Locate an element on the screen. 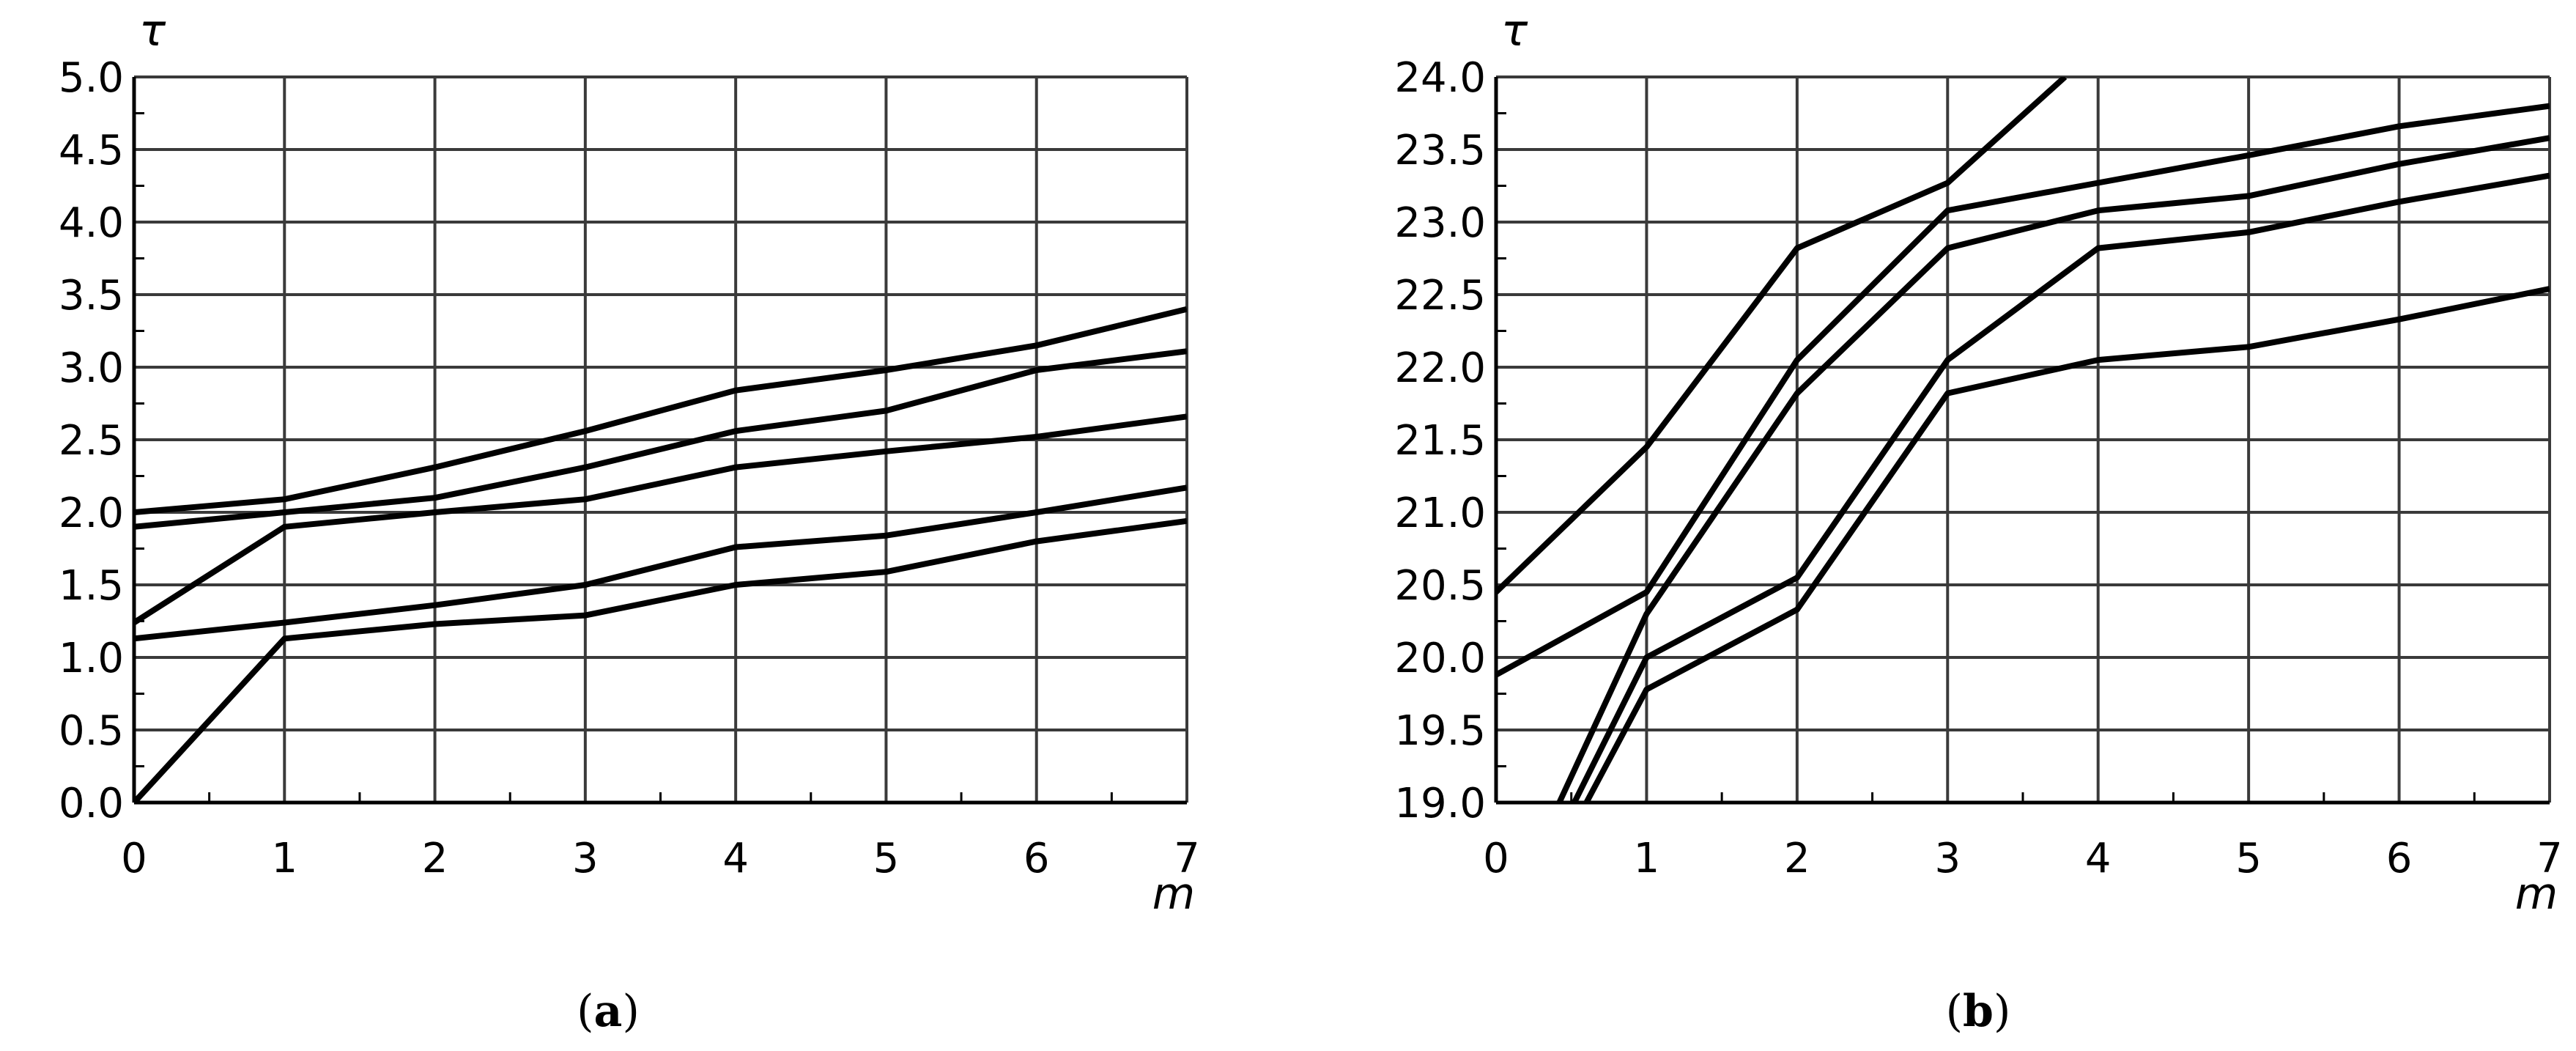  y-tick-label: 0.0 is located at coordinates (91, 803).